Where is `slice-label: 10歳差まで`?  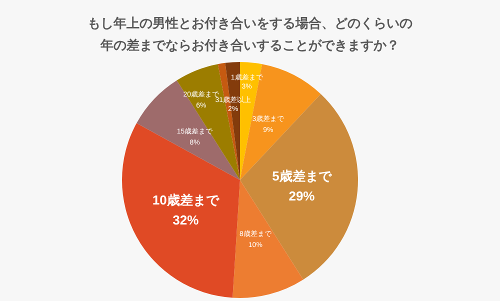
slice-label: 10歳差まで is located at coordinates (186, 200).